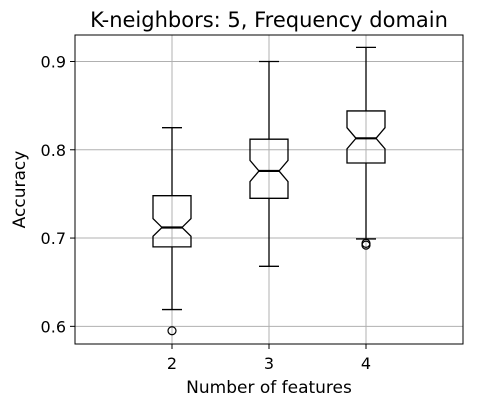 This screenshot has height=407, width=478. What do you see at coordinates (53, 238) in the screenshot?
I see `y-tick-label-0.7: 0.7` at bounding box center [53, 238].